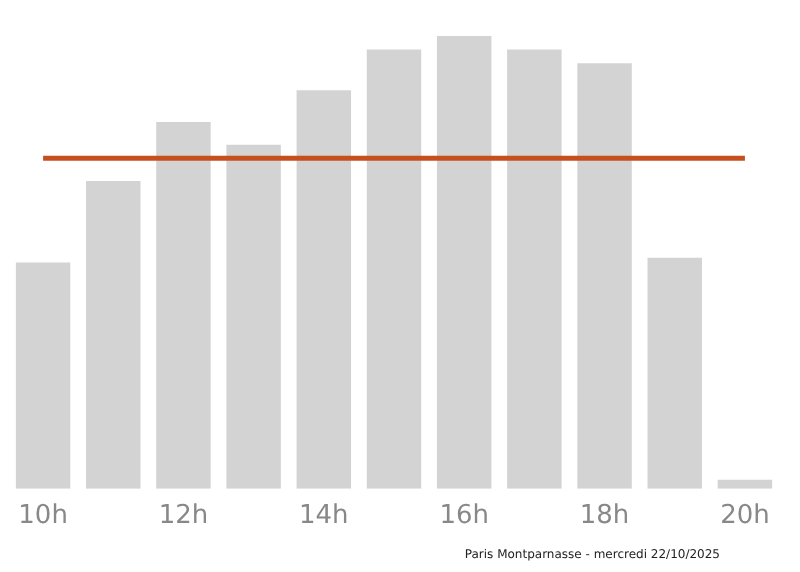 Image resolution: width=800 pixels, height=572 pixels. What do you see at coordinates (464, 516) in the screenshot?
I see `x-tick-label: 16h` at bounding box center [464, 516].